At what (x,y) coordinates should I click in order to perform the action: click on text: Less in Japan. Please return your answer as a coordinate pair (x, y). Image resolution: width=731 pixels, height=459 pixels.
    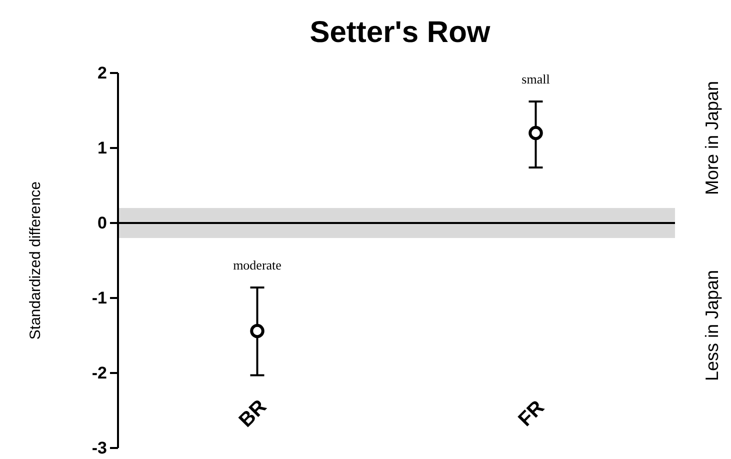
    Looking at the image, I should click on (712, 326).